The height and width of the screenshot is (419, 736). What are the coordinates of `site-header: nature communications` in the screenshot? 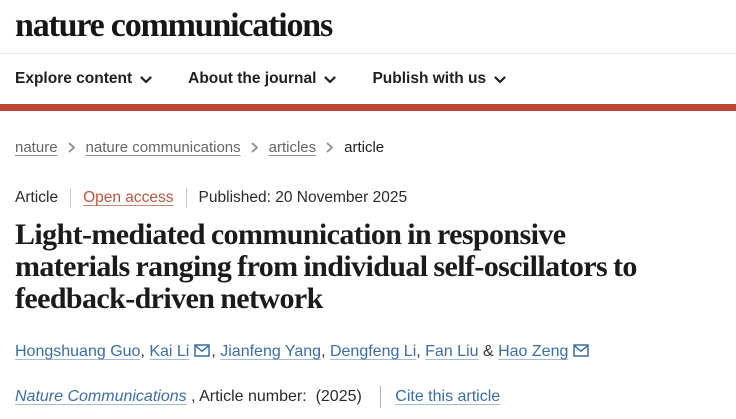 It's located at (368, 27).